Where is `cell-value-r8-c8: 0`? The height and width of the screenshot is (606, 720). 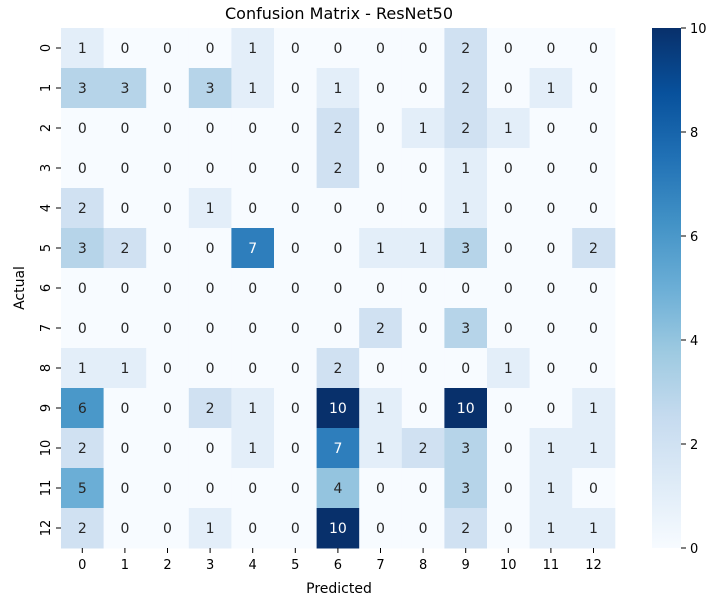
cell-value-r8-c8: 0 is located at coordinates (423, 369).